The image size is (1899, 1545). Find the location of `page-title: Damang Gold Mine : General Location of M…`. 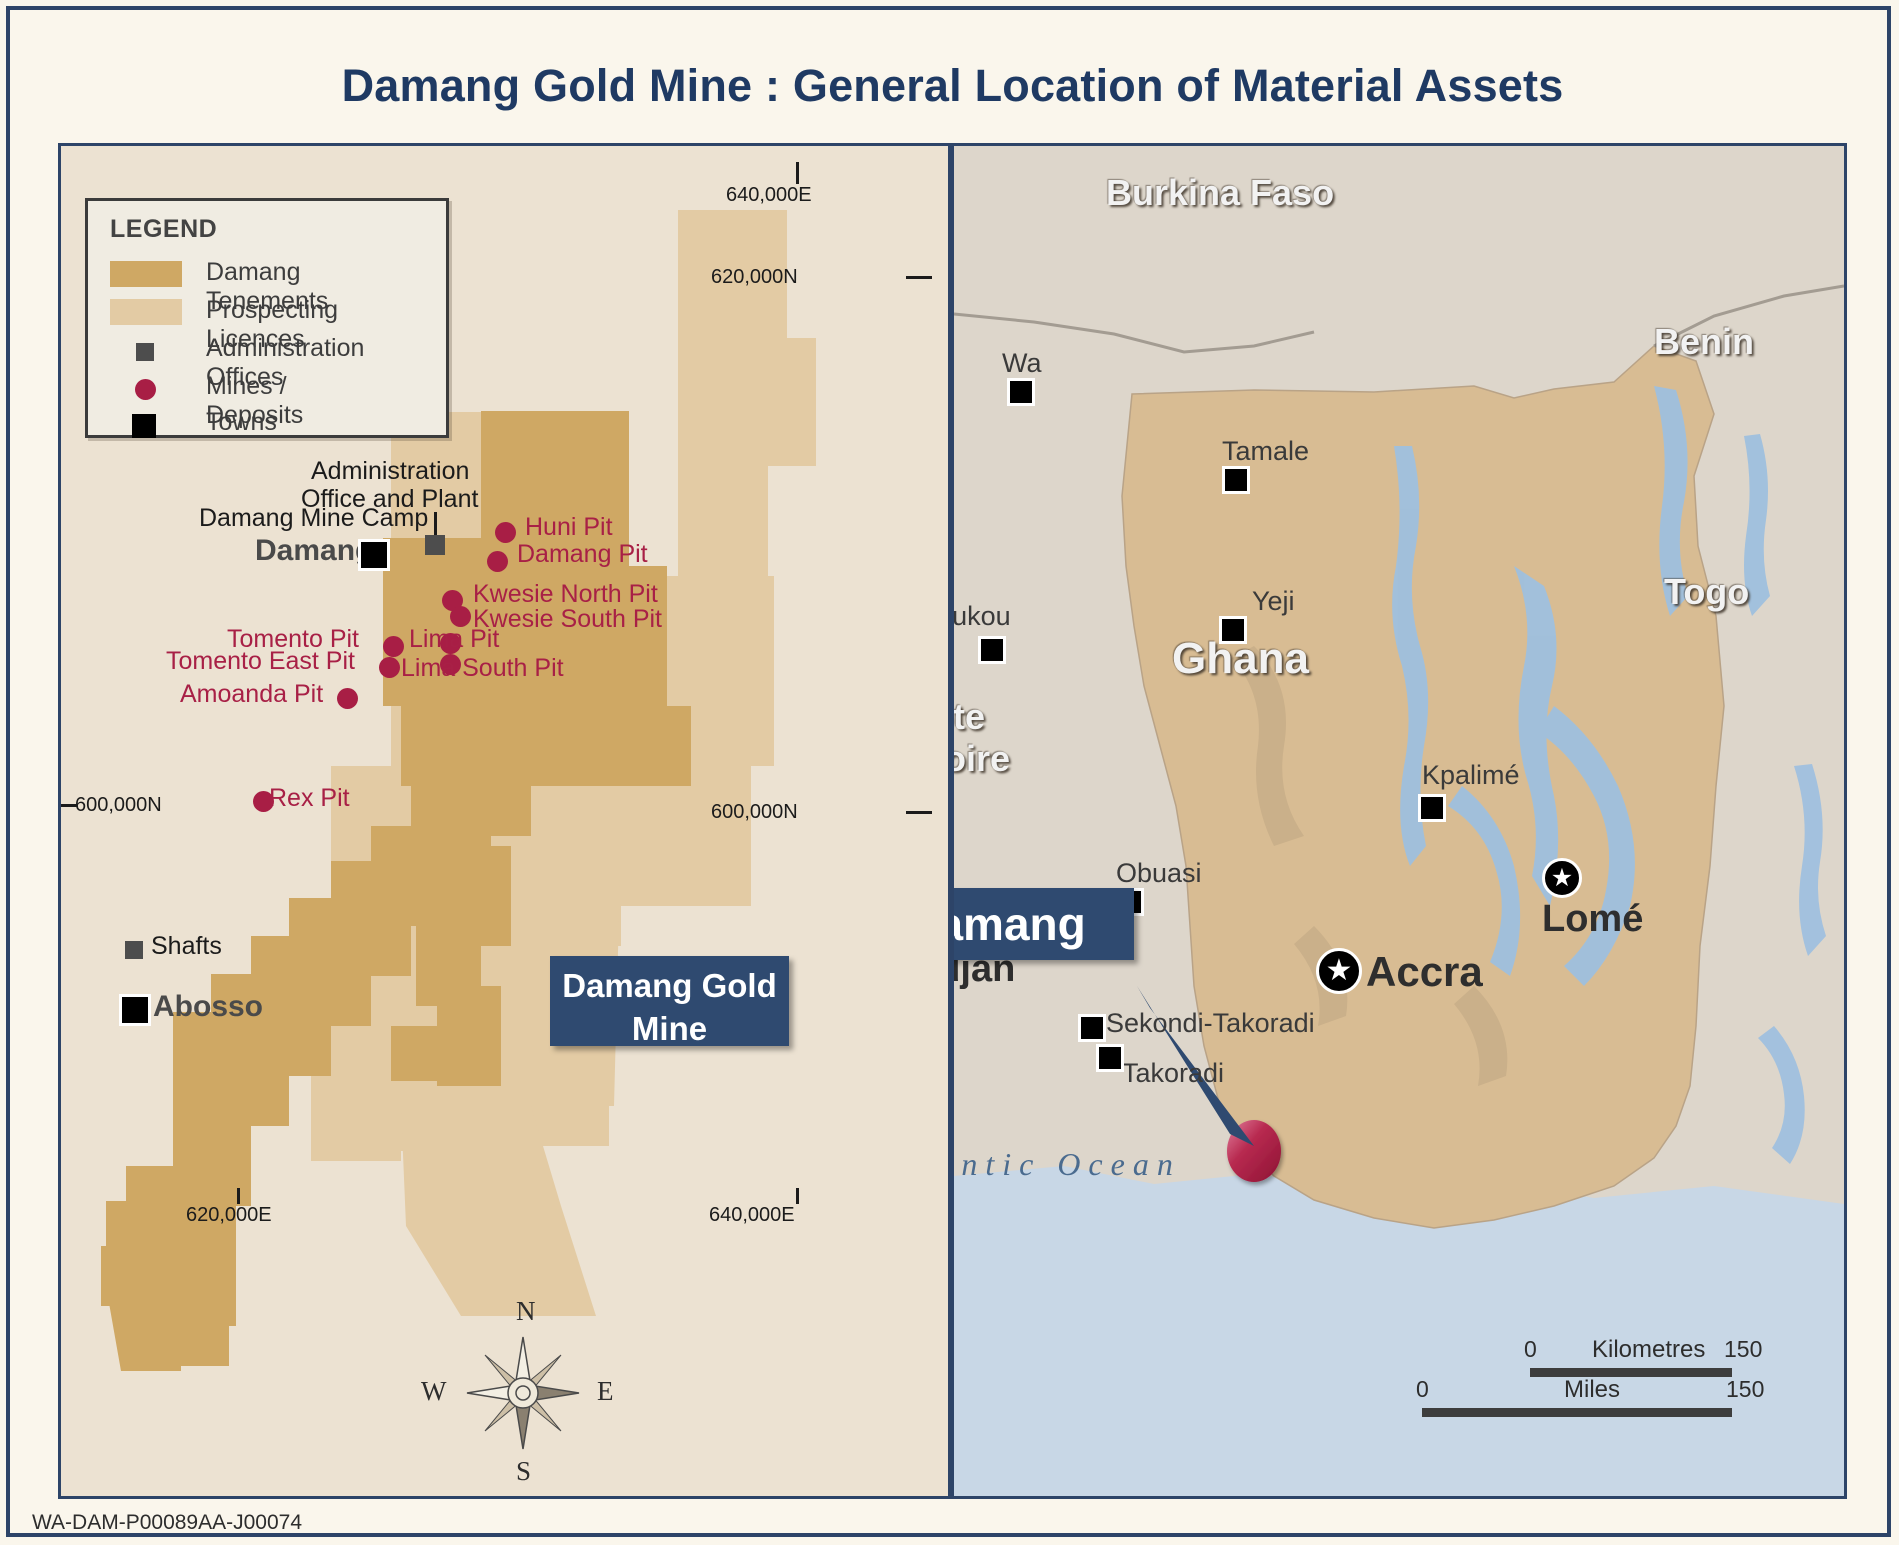

page-title: Damang Gold Mine : General Location of M… is located at coordinates (952, 85).